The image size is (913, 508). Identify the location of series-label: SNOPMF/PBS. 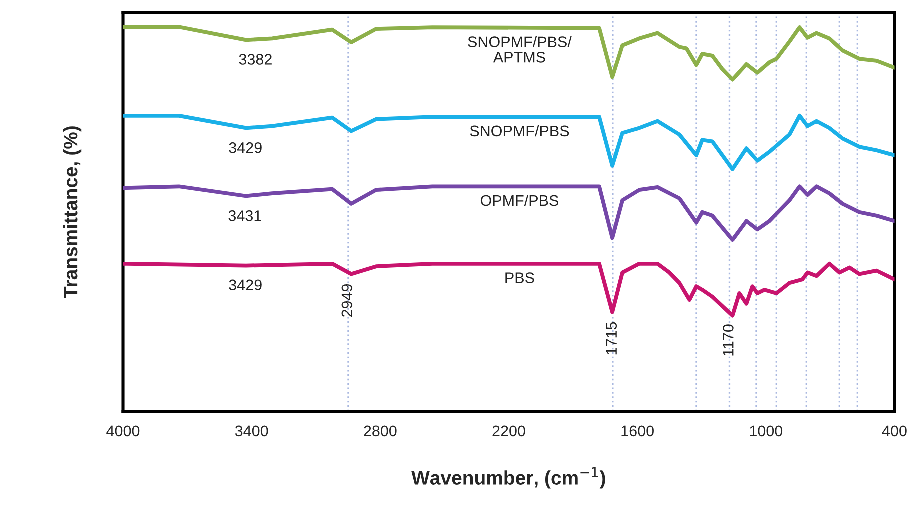
(520, 131).